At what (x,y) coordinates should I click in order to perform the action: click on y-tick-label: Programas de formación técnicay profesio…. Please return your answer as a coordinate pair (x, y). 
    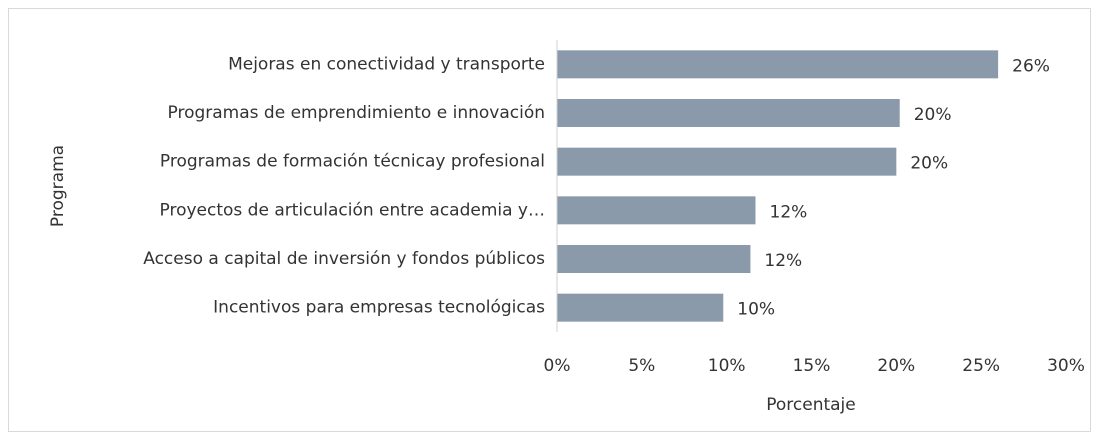
    Looking at the image, I should click on (352, 162).